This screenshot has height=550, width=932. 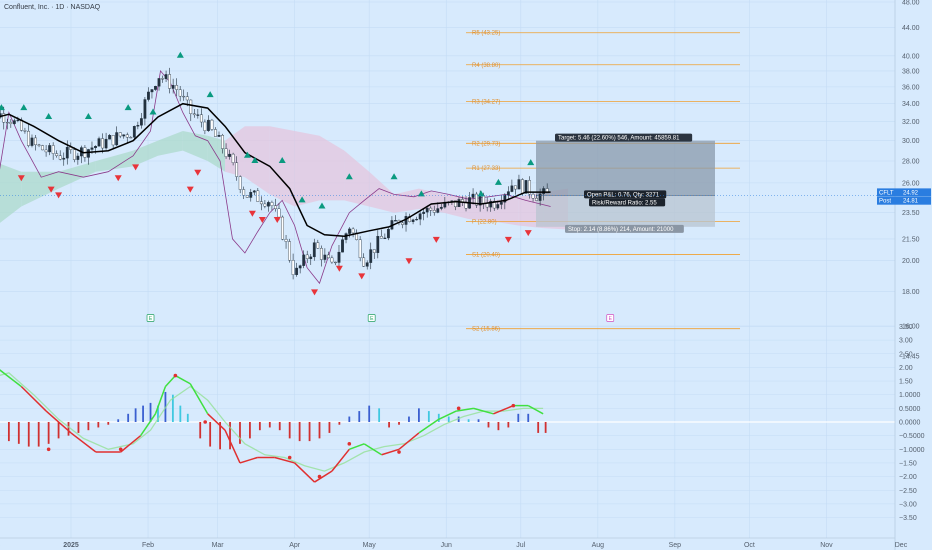 What do you see at coordinates (627, 202) in the screenshot?
I see `position-ratio-label-bg` at bounding box center [627, 202].